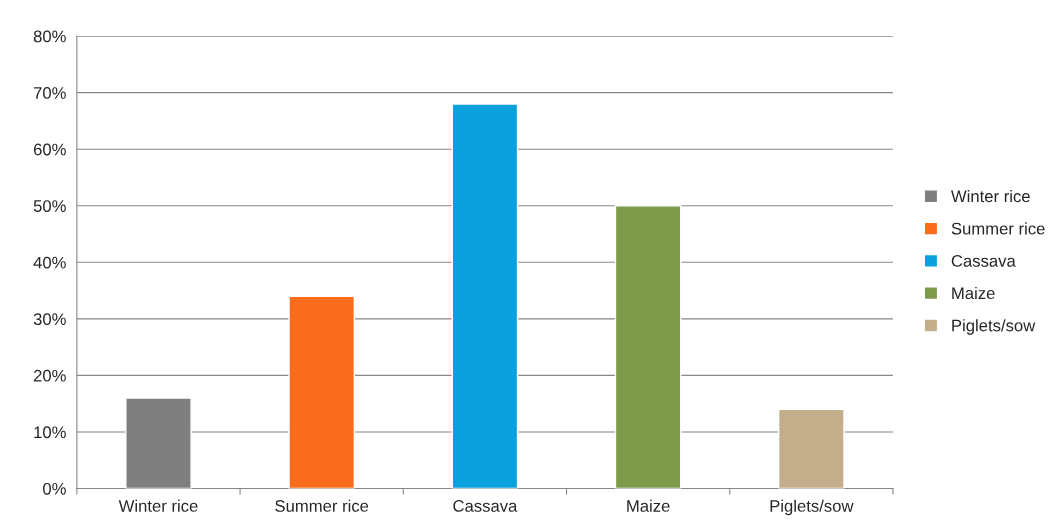 This screenshot has width=1053, height=531. What do you see at coordinates (49, 36) in the screenshot?
I see `y-tick-label: 80%` at bounding box center [49, 36].